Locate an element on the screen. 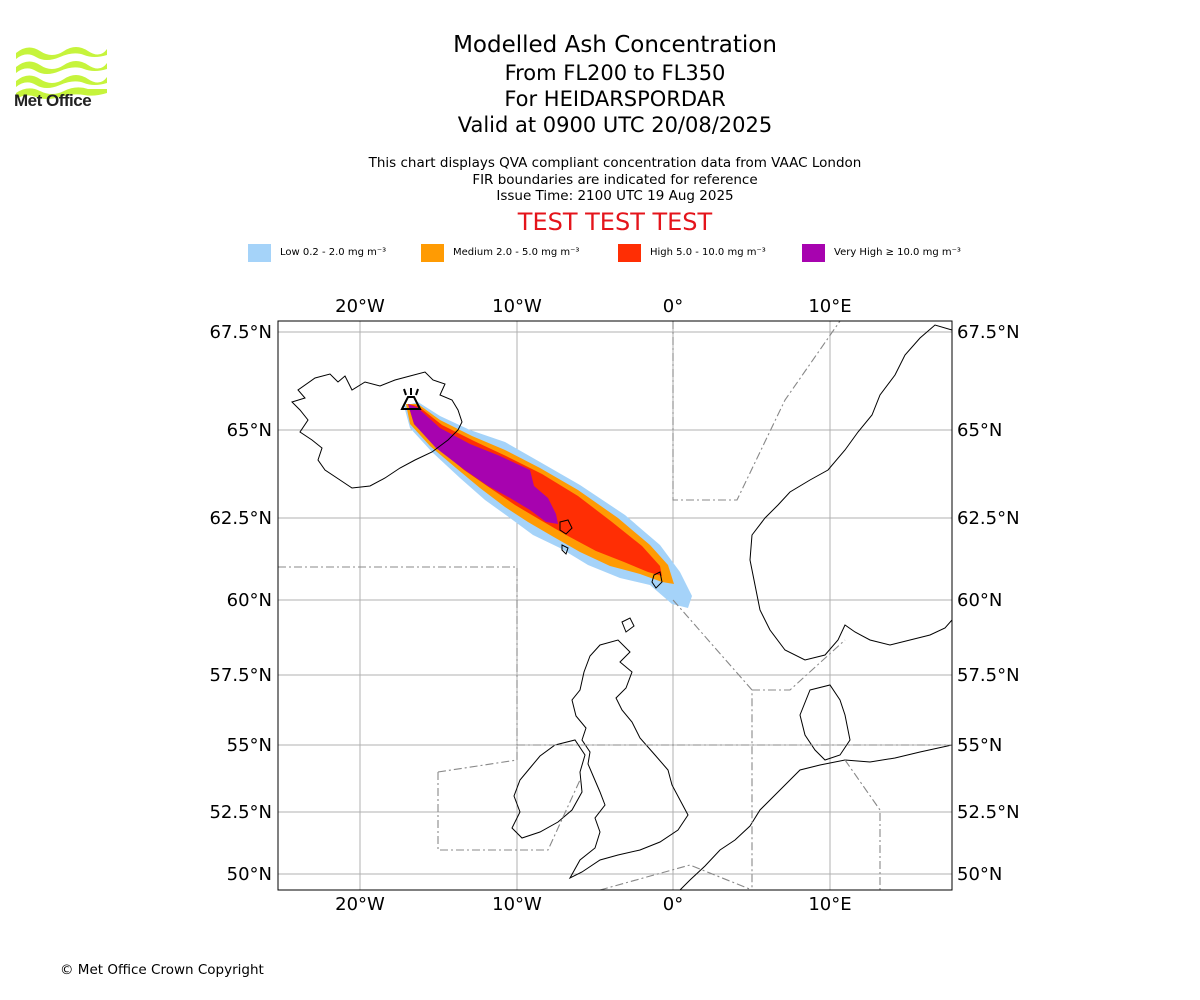 This screenshot has height=1000, width=1200. lat-tick-left: 65°N is located at coordinates (249, 430).